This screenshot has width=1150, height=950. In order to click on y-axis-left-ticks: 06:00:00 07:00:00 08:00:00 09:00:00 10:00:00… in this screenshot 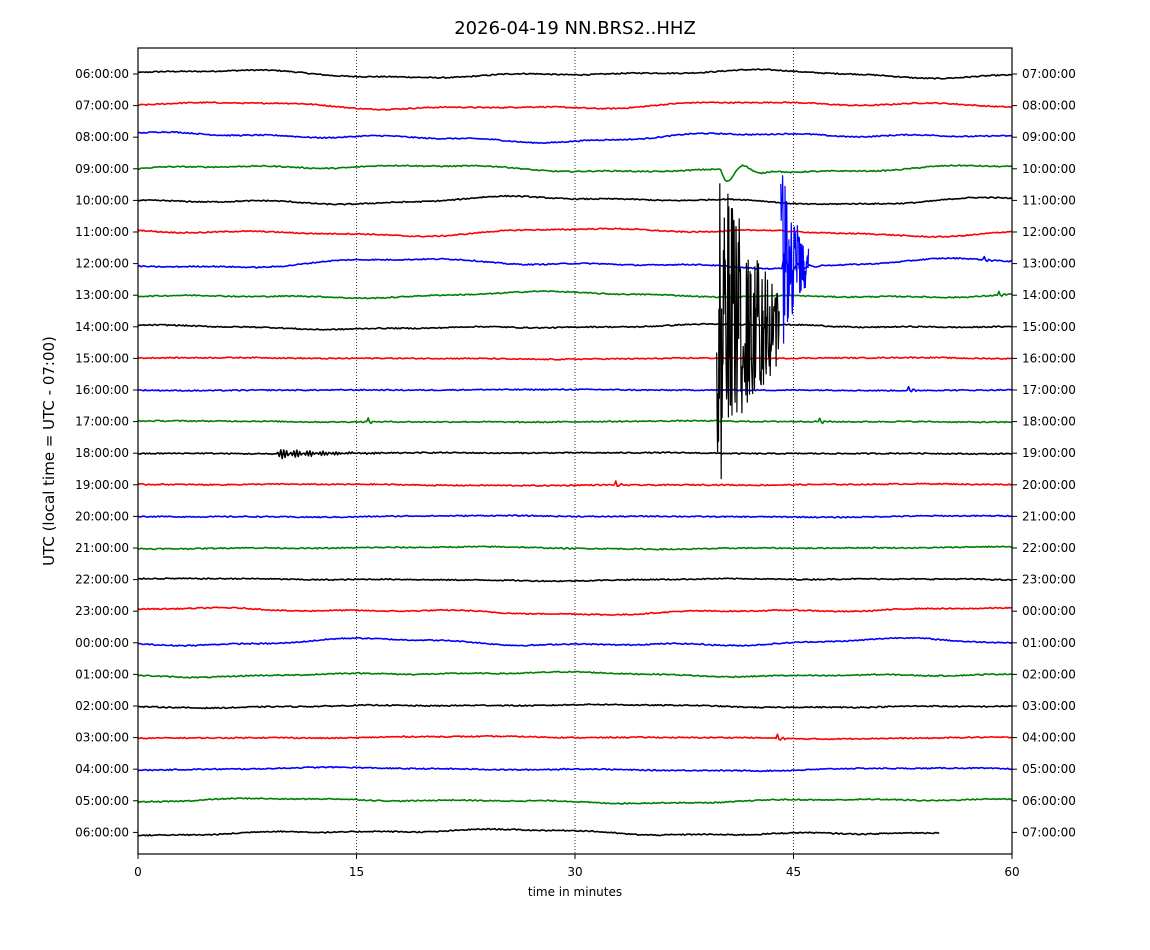, I will do `click(106, 453)`.